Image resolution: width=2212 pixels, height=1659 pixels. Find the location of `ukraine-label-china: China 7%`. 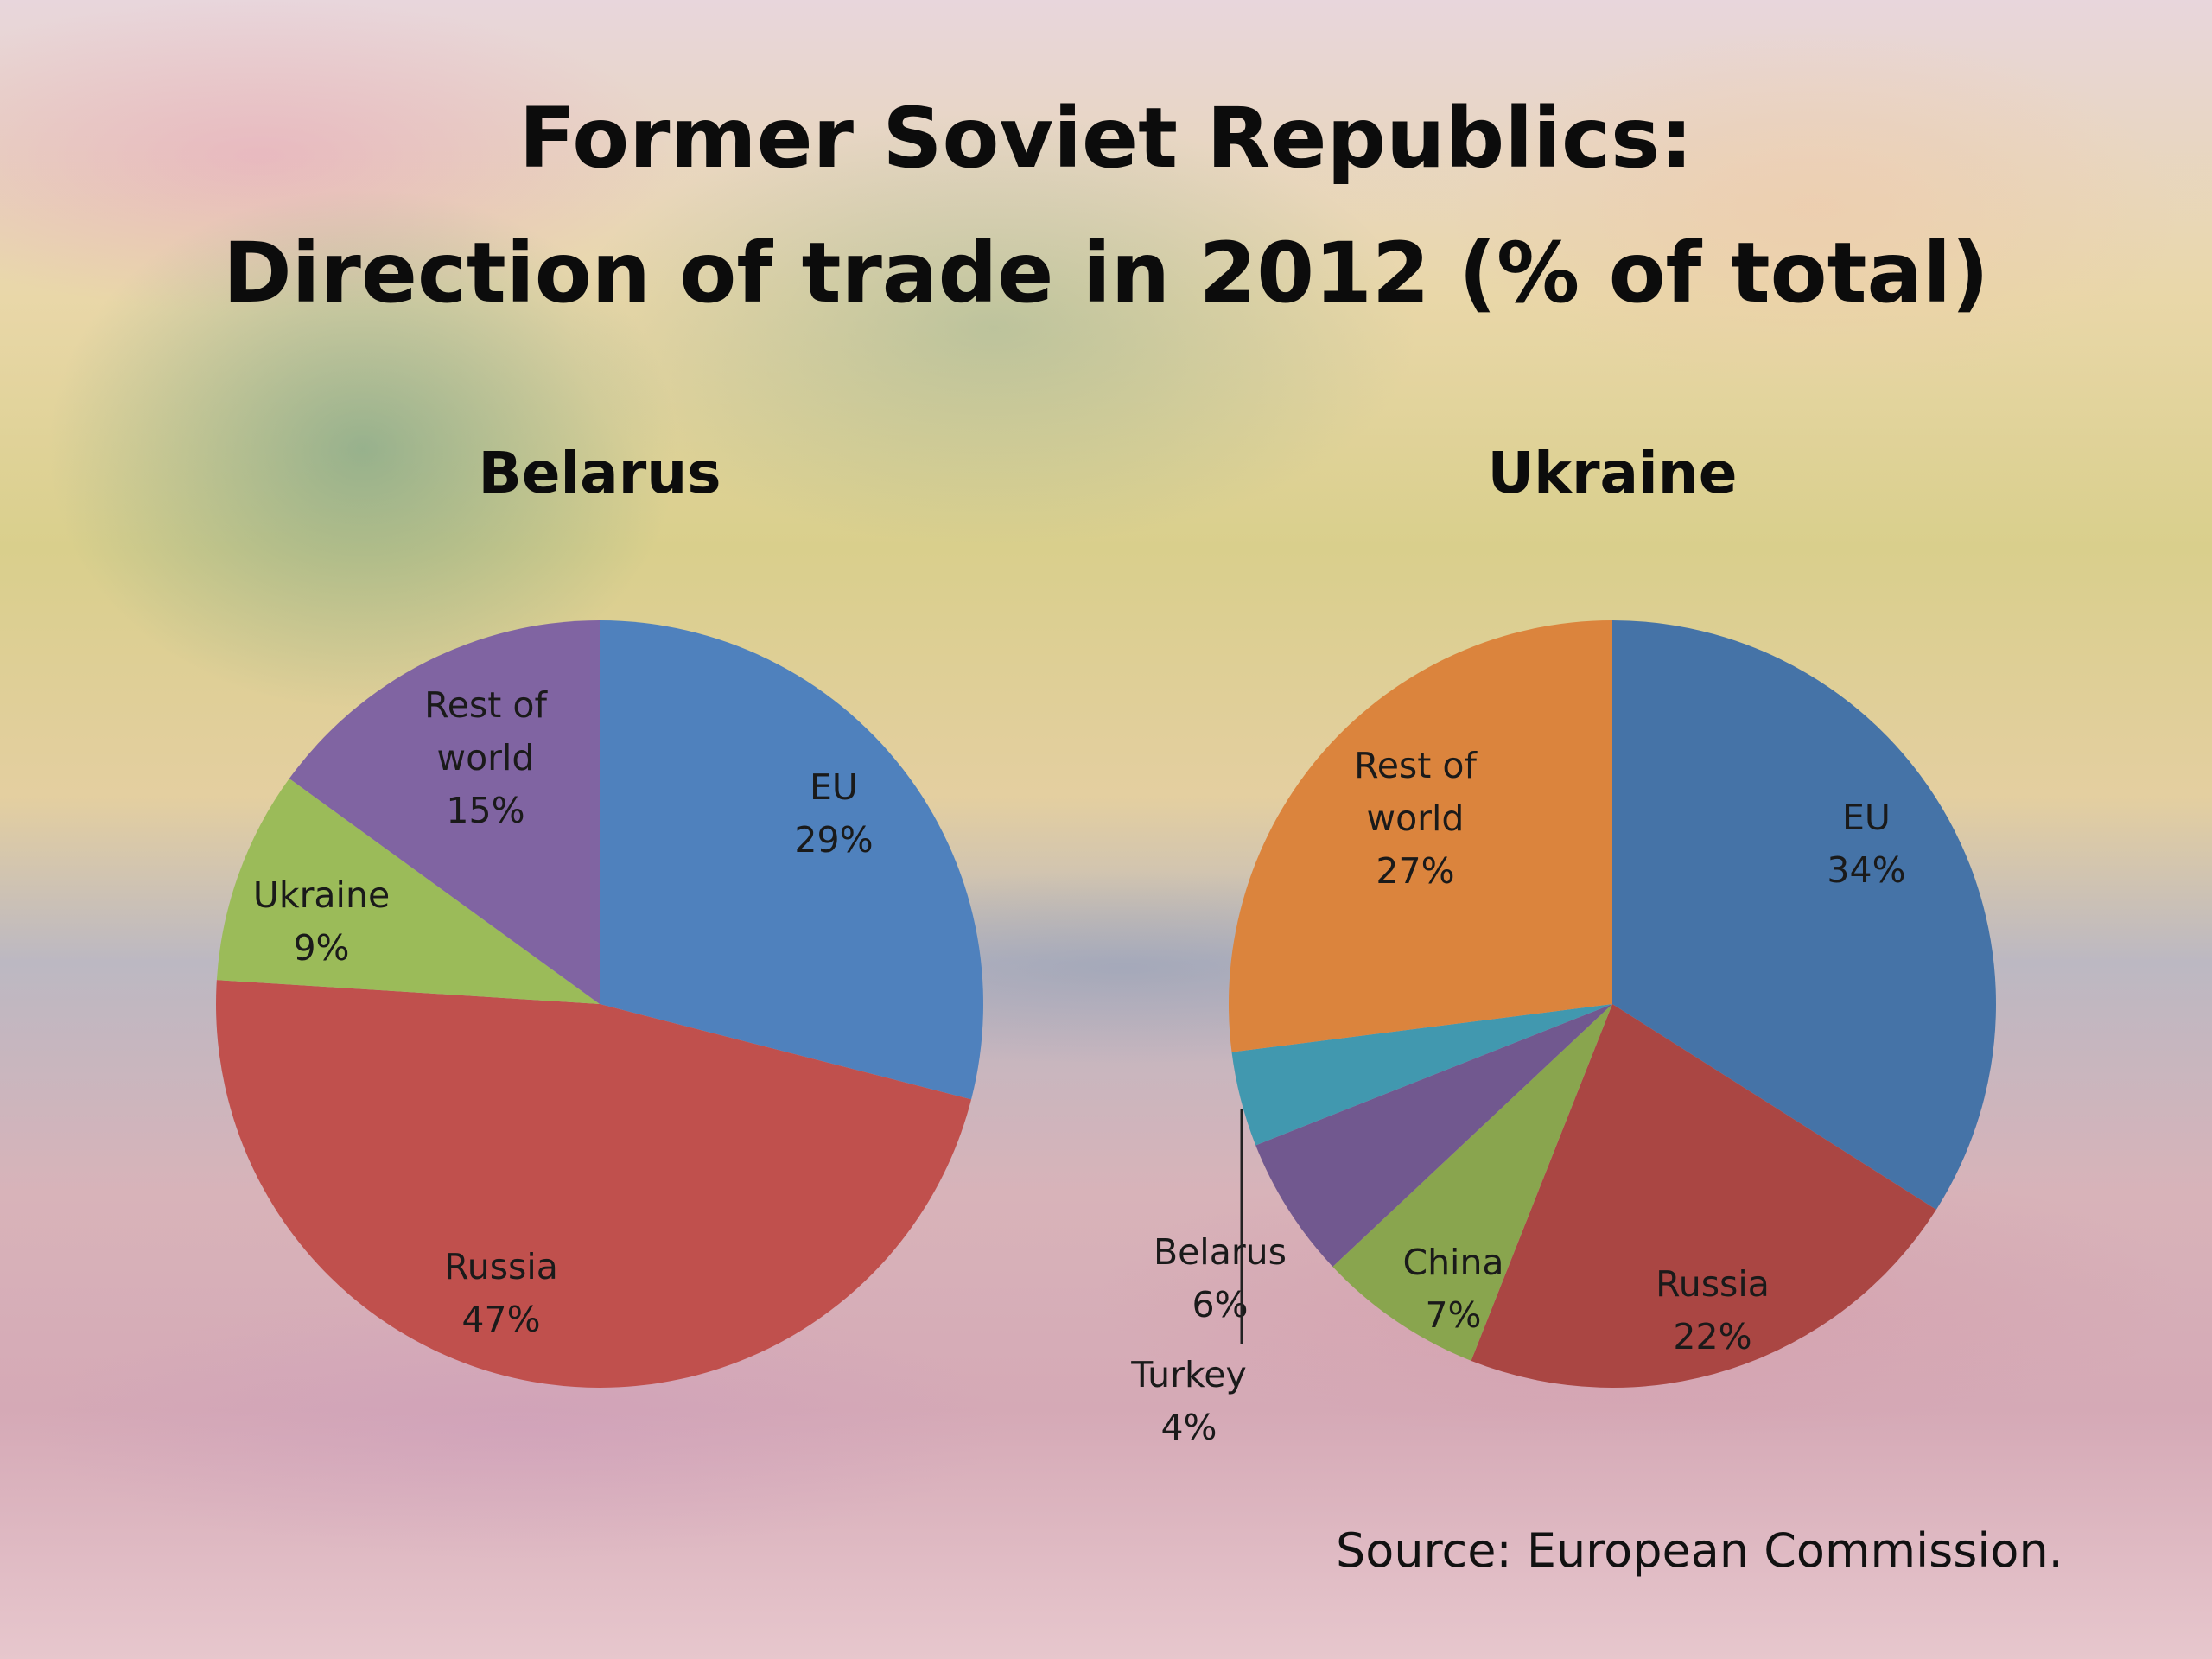

ukraine-label-china: China 7% is located at coordinates (1452, 1289).